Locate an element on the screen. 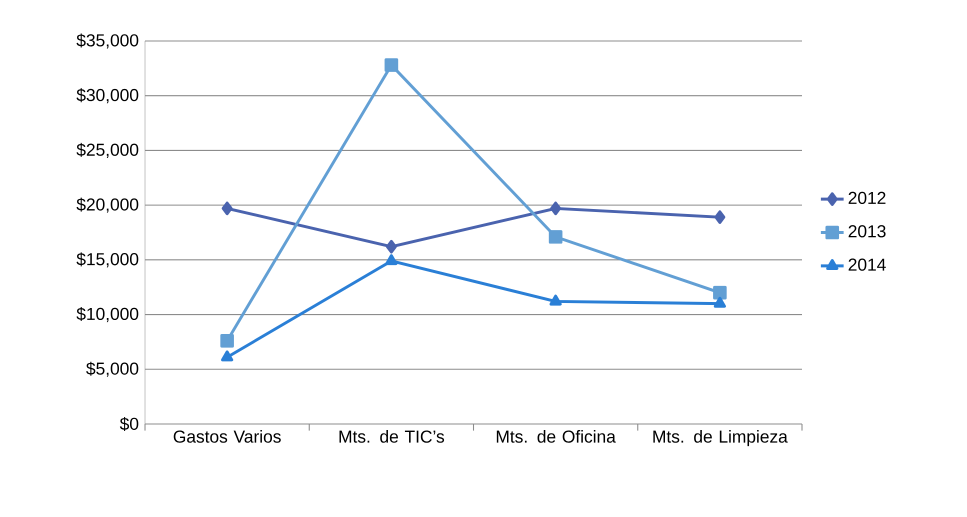 Image resolution: width=967 pixels, height=517 pixels. y-tick-label: $5,000 is located at coordinates (112, 369).